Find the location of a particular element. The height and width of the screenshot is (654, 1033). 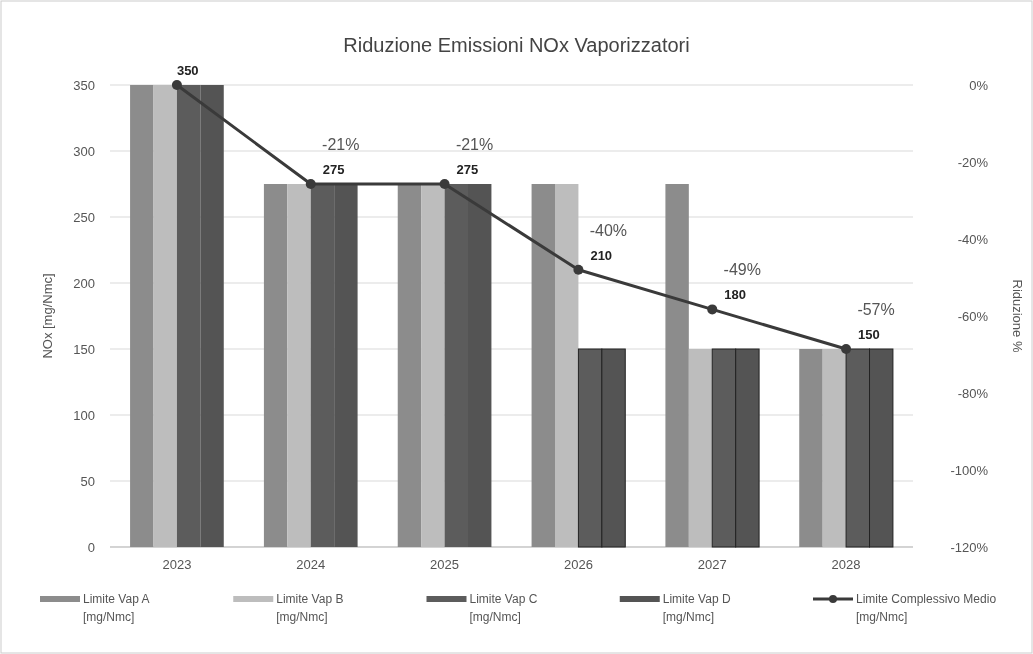

x-tick-label: 2025 is located at coordinates (445, 564).